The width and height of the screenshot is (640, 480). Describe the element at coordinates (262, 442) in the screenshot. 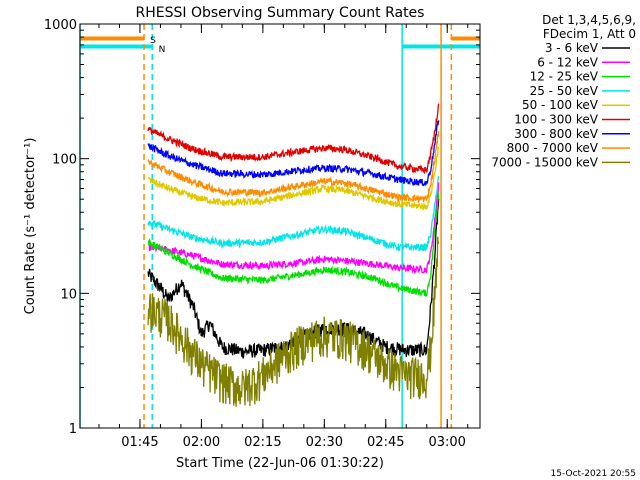

I see `x-tick-label-2: 02:15` at that location.